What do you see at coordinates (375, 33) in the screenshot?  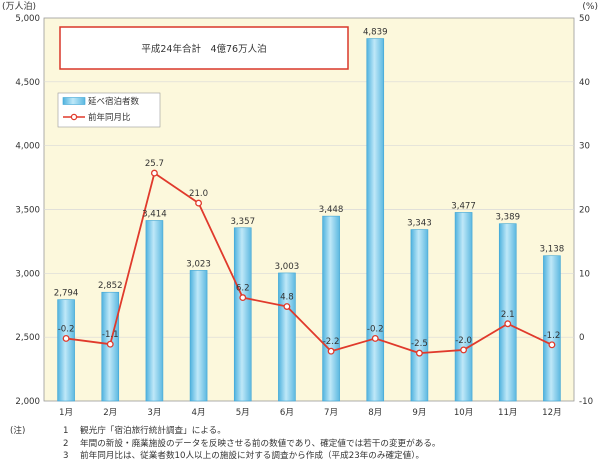 I see `bar-value-label: 4,839` at bounding box center [375, 33].